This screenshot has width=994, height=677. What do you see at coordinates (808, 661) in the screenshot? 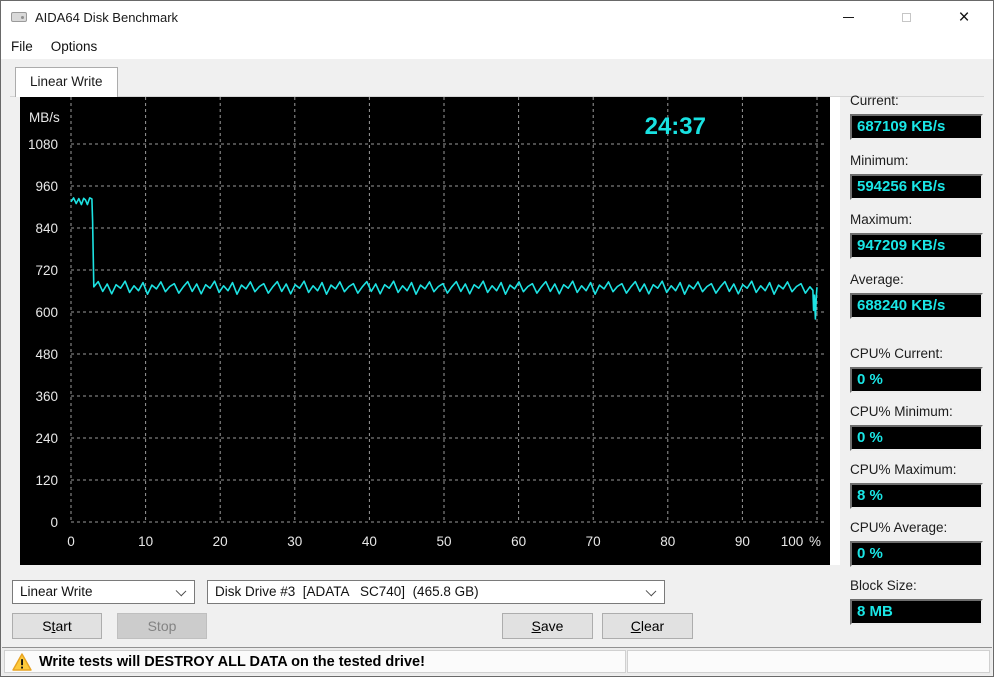
I see `statusbar-pane-secondary` at bounding box center [808, 661].